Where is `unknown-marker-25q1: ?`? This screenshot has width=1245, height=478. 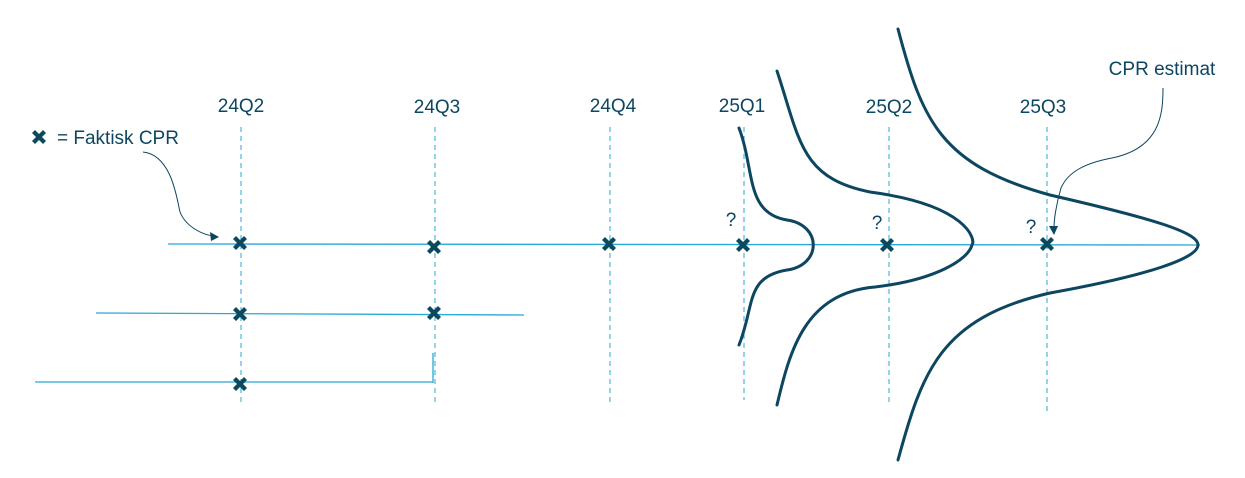 unknown-marker-25q1: ? is located at coordinates (731, 220).